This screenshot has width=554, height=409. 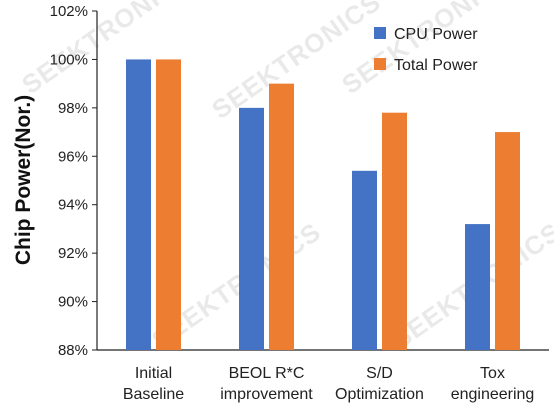 What do you see at coordinates (493, 394) in the screenshot?
I see `x-category-label: engineering` at bounding box center [493, 394].